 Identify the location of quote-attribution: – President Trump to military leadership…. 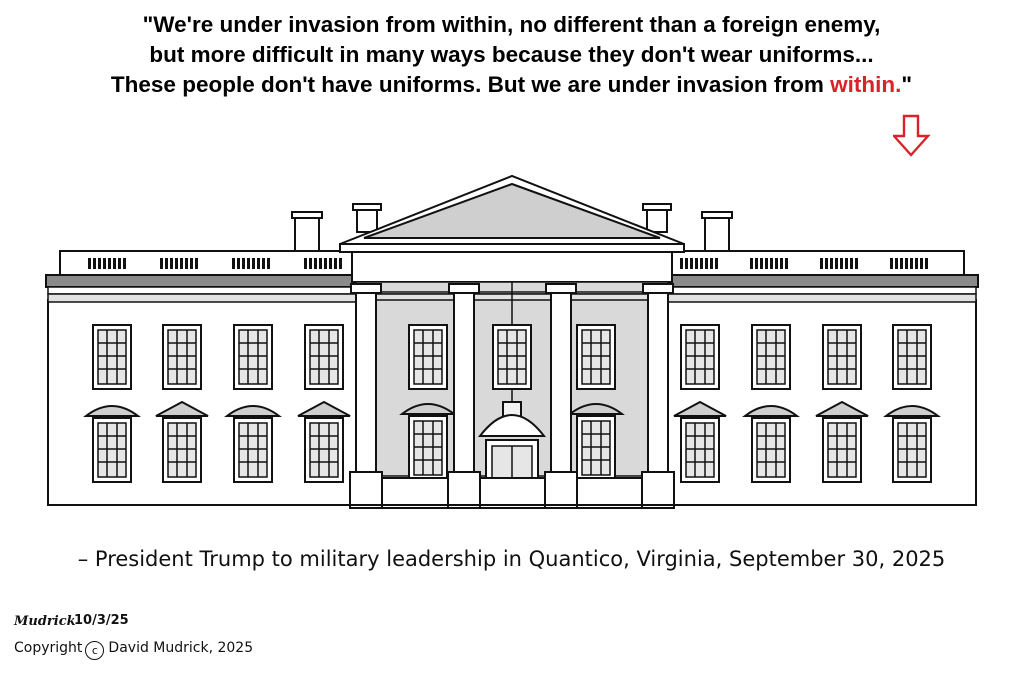
(511, 559).